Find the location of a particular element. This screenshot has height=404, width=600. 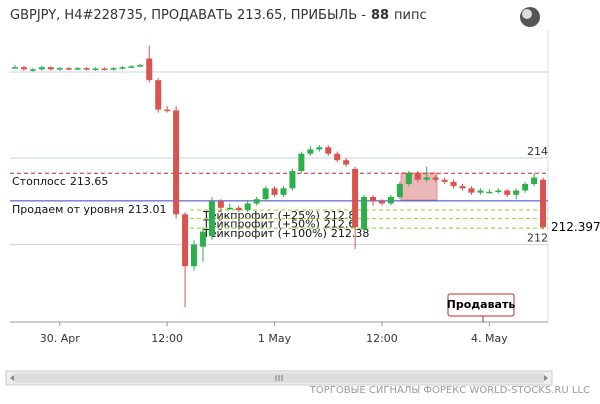

level-value: 213.65 is located at coordinates (89, 181).